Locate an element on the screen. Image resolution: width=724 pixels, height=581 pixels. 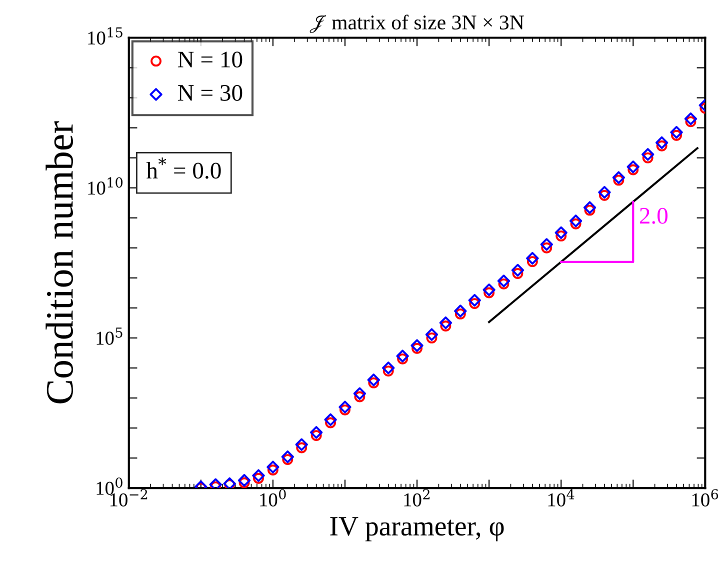
x-axis-title: IV parameter, φ is located at coordinates (417, 529).